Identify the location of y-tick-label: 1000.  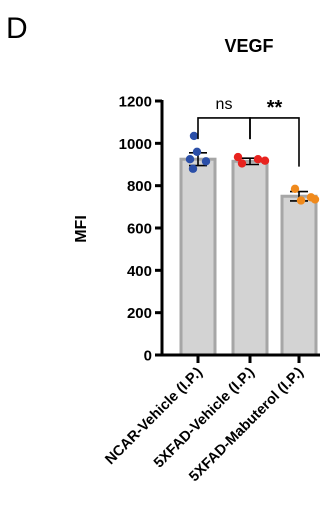
(135, 144).